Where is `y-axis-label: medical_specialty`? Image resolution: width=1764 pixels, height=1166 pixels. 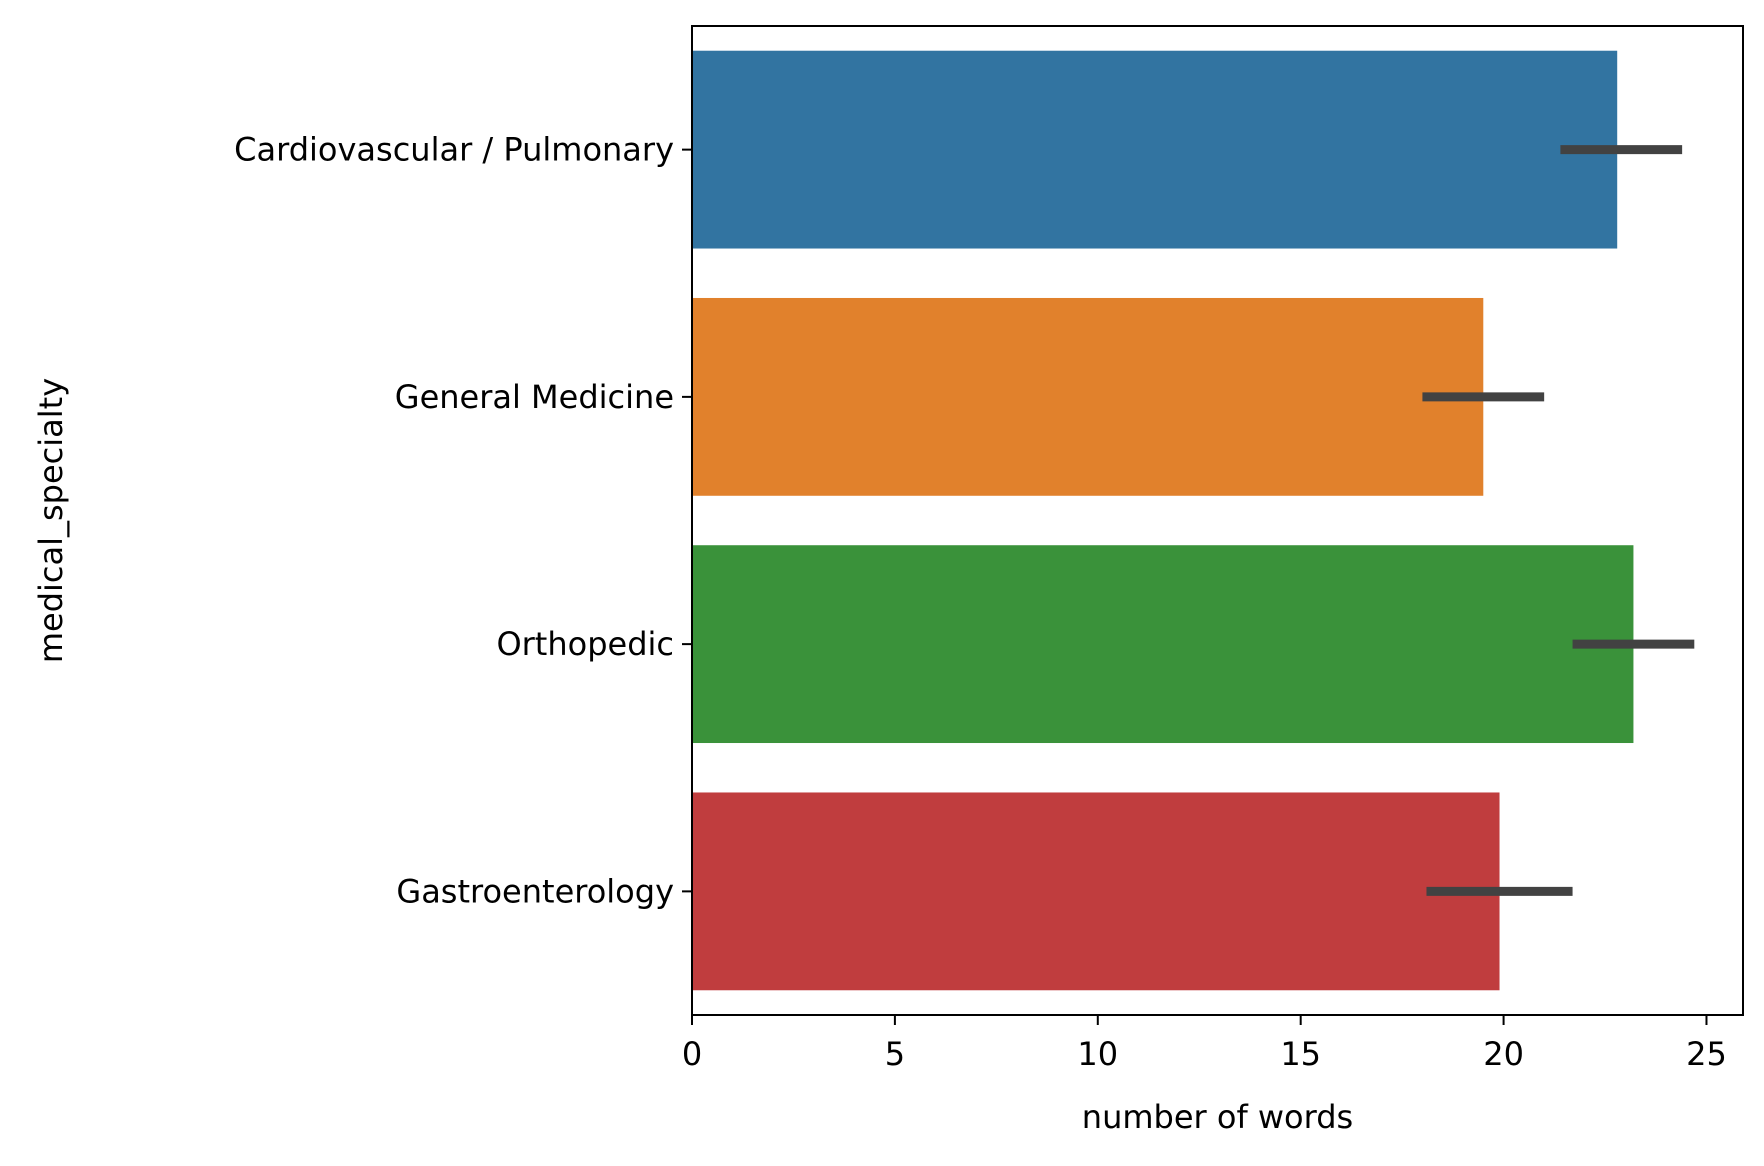
y-axis-label: medical_specialty is located at coordinates (51, 520).